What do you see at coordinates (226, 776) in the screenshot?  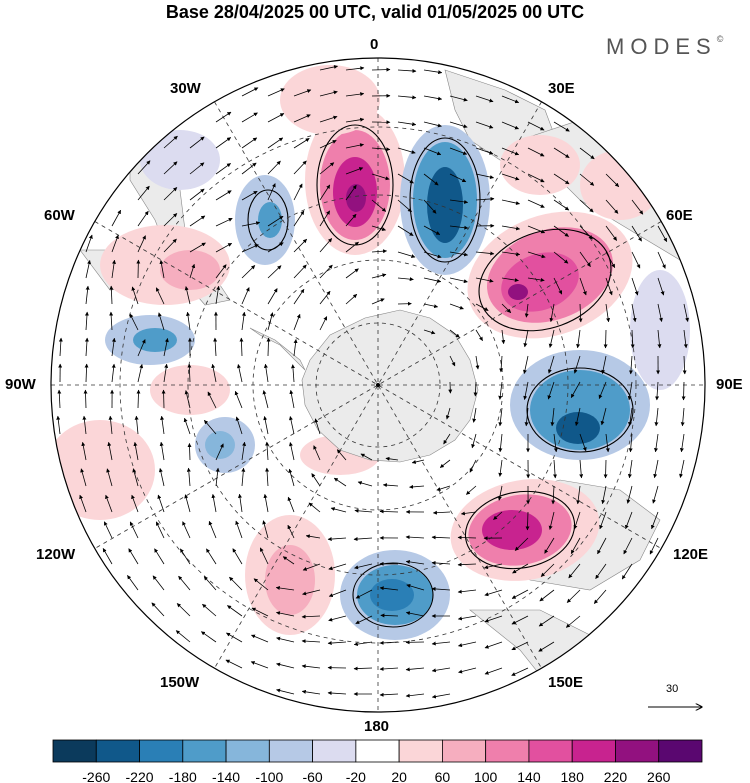 I see `colorbar-tick-label: -140` at bounding box center [226, 776].